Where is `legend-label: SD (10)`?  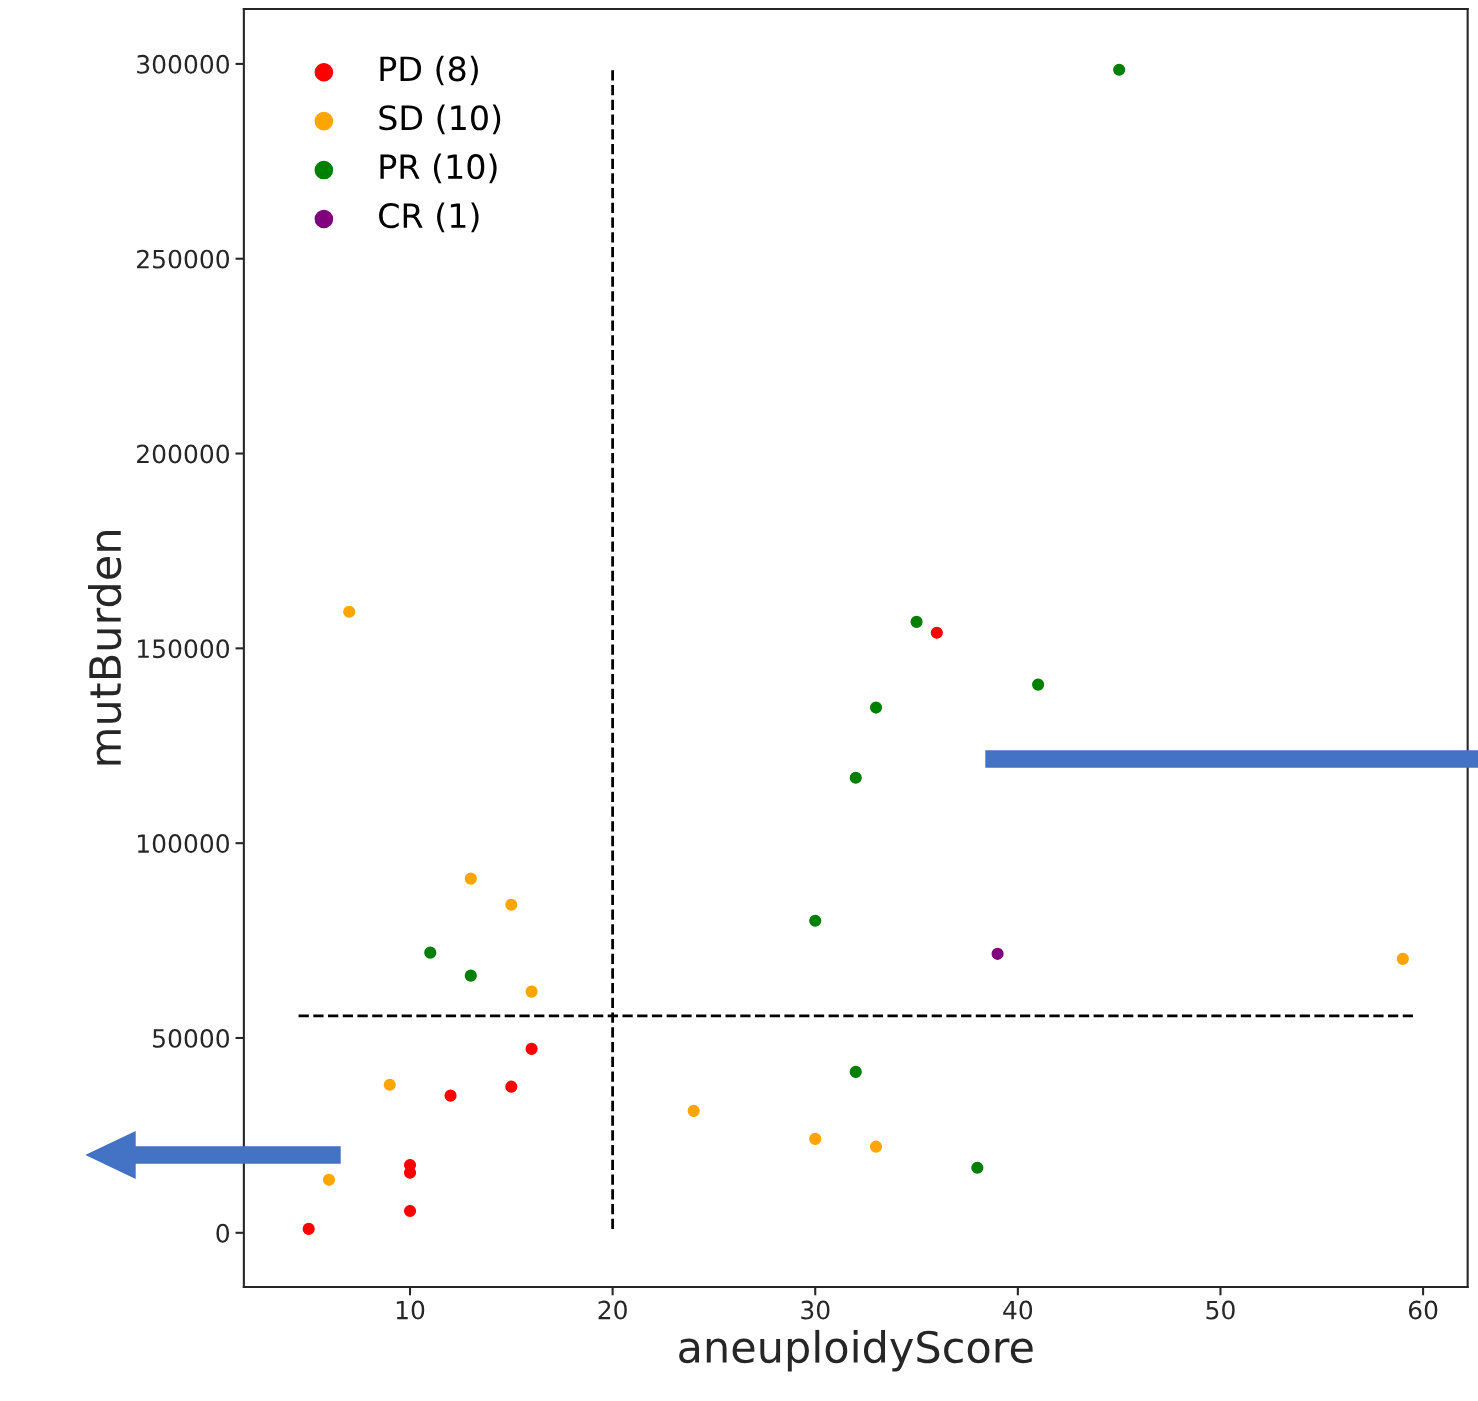
legend-label: SD (10) is located at coordinates (440, 119).